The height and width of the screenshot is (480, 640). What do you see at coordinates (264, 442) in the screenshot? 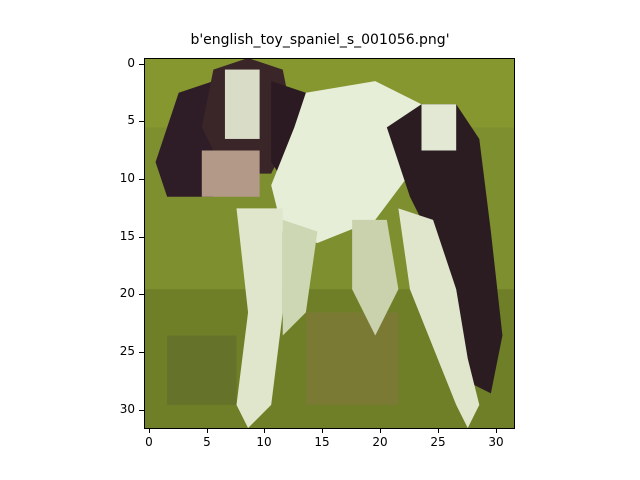
I see `x-tick-label: 10` at bounding box center [264, 442].